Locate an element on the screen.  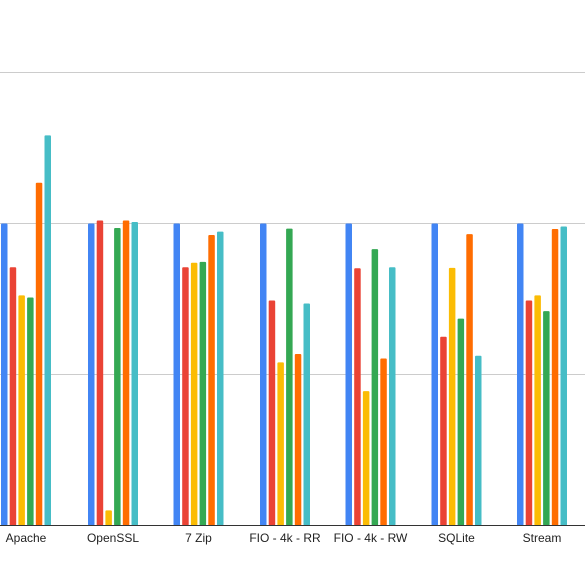
x-tick-label: FIO - 4k - RW is located at coordinates (371, 538).